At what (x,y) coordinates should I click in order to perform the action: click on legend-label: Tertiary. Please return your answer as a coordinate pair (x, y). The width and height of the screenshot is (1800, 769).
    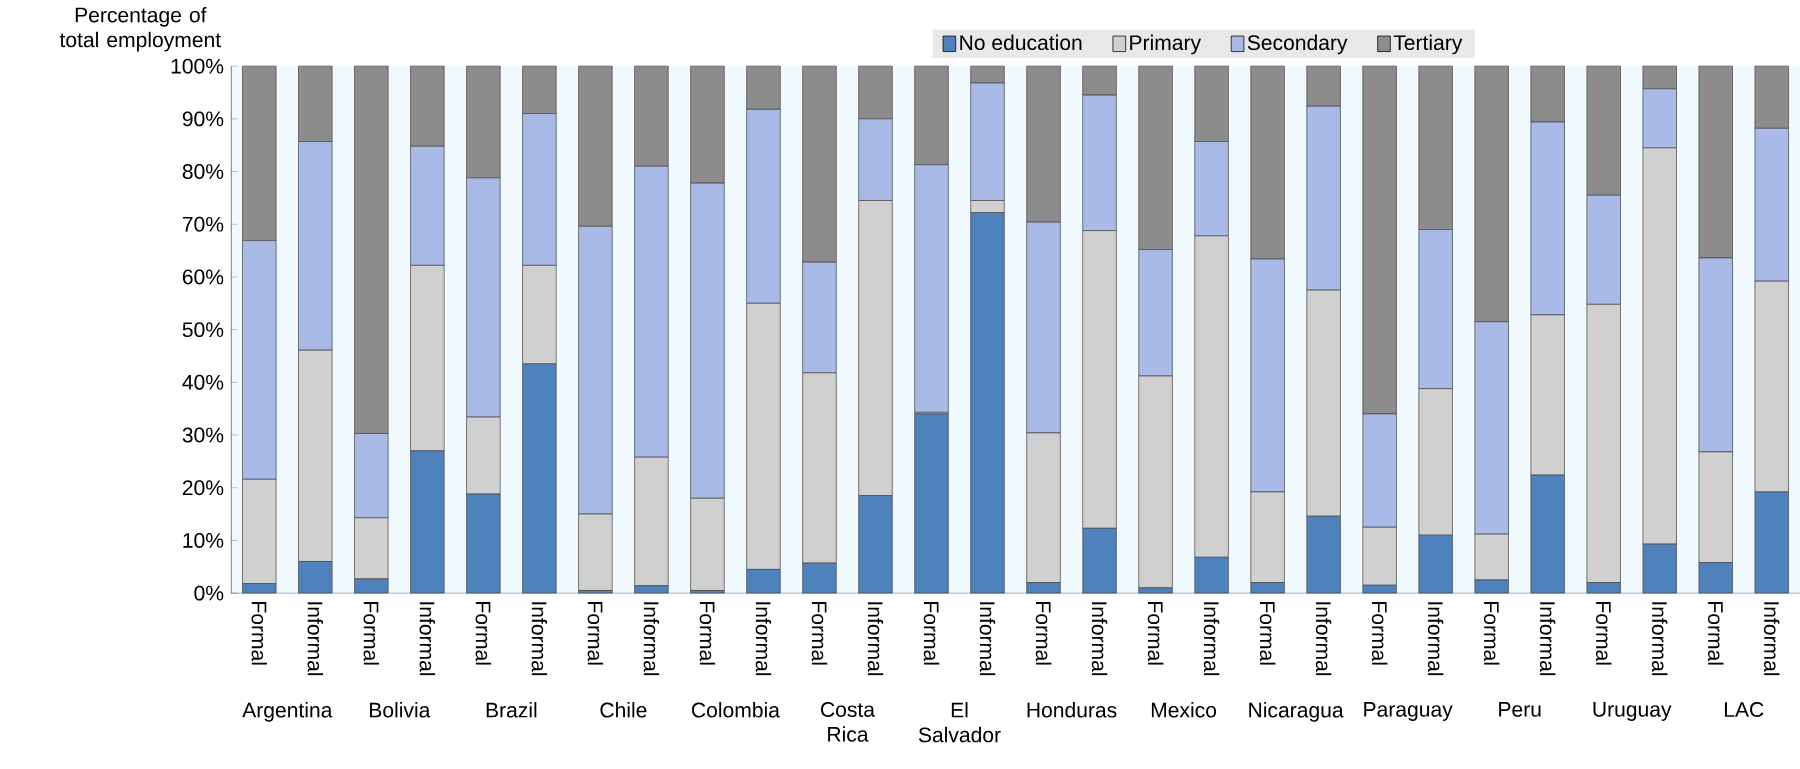
    Looking at the image, I should click on (1428, 44).